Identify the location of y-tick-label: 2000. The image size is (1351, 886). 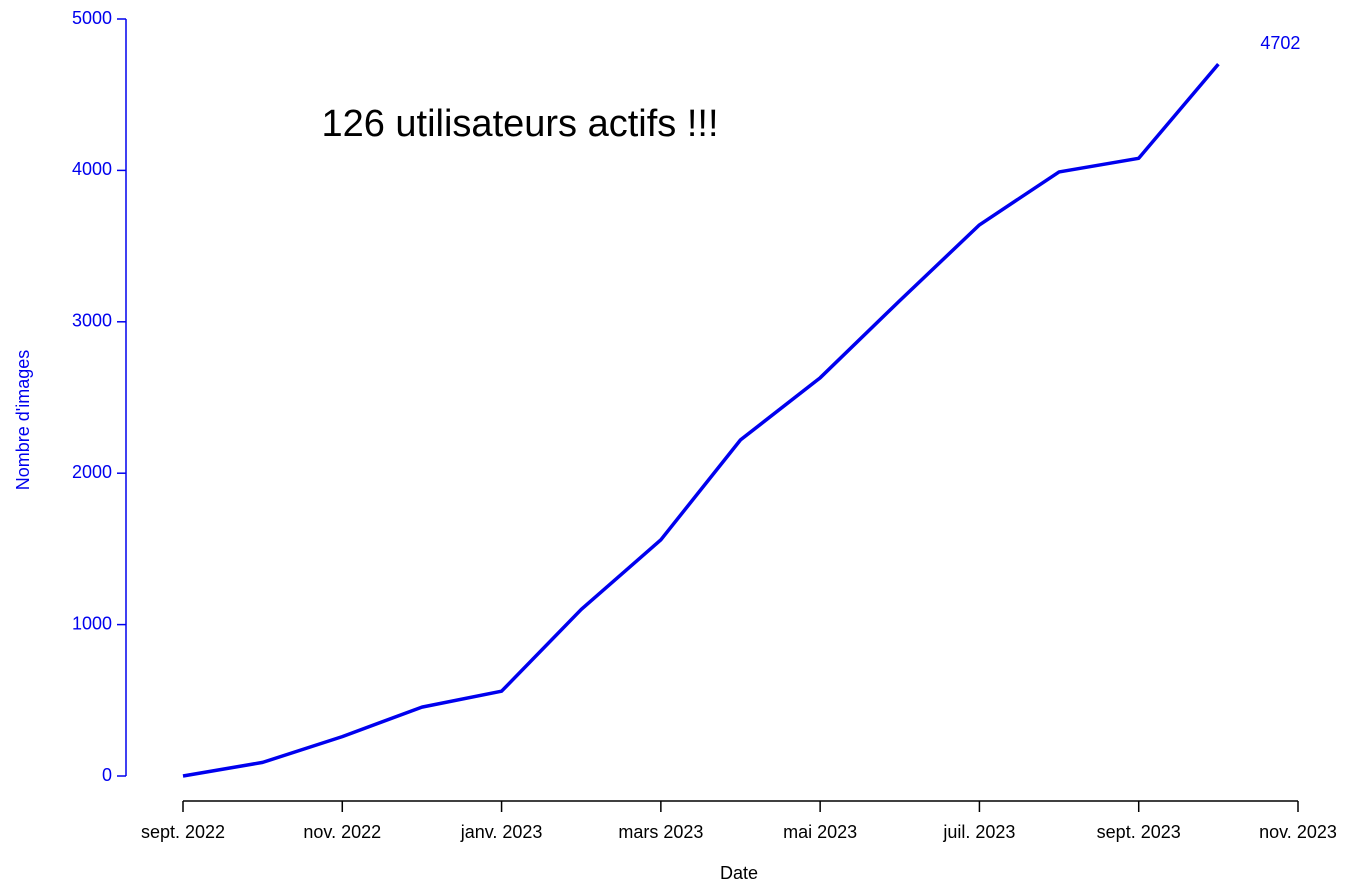
(92, 472).